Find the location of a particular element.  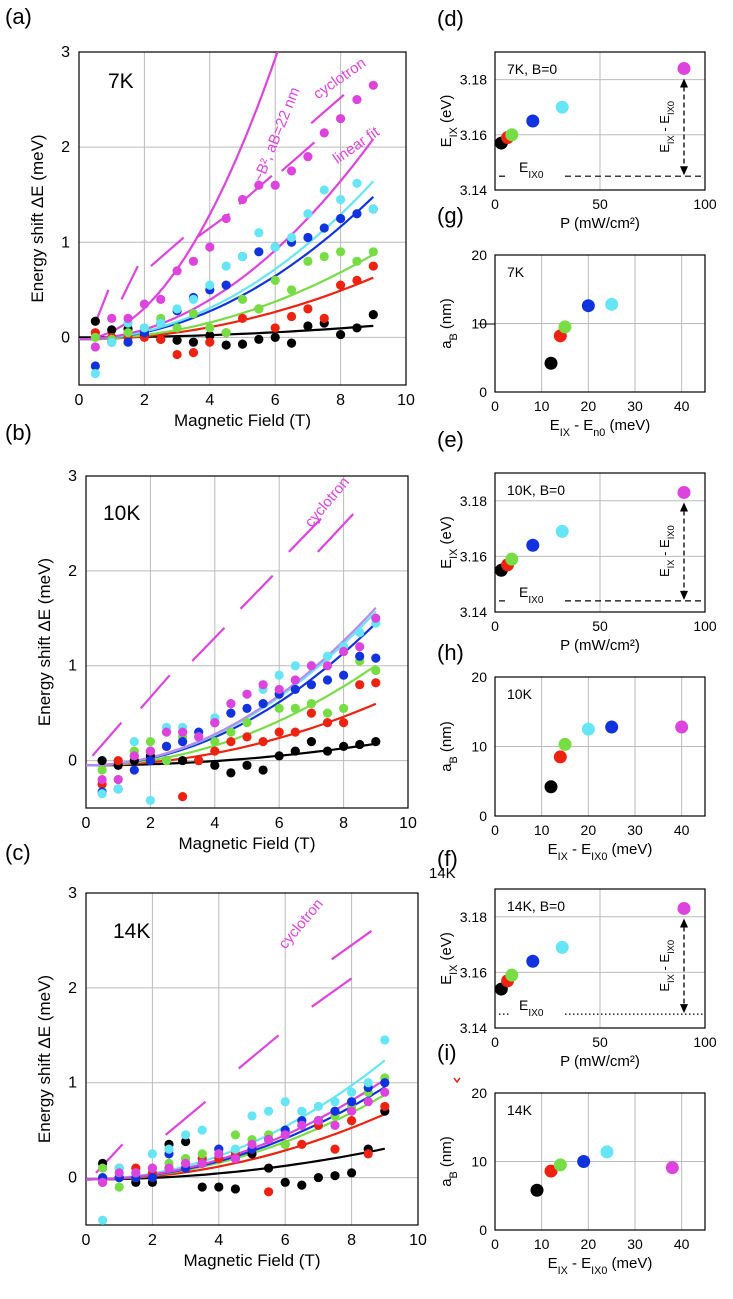

panel-title: 14K, B=0 is located at coordinates (536, 906).